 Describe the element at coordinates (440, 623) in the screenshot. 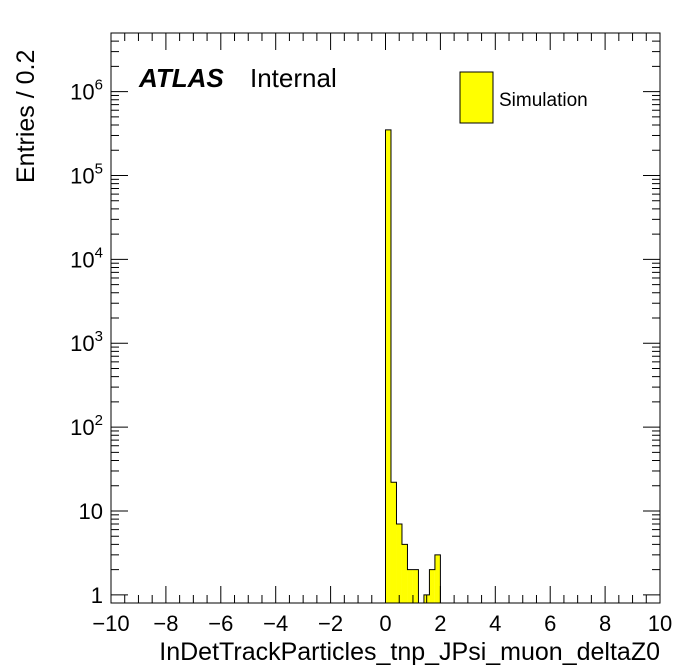

I see `x-tick-label: 2` at that location.